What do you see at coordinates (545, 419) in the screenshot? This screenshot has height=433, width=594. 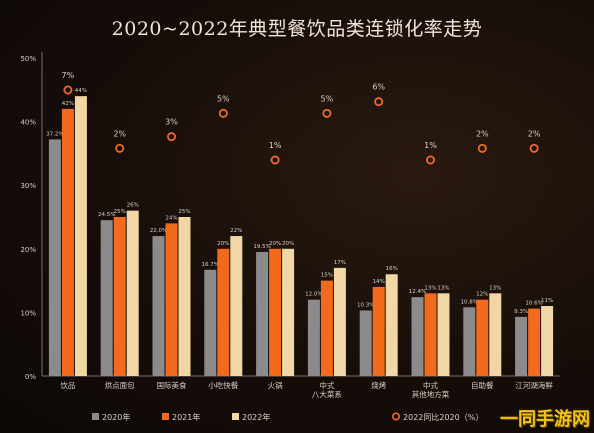 I see `watermark-logo: 一同手游网` at bounding box center [545, 419].